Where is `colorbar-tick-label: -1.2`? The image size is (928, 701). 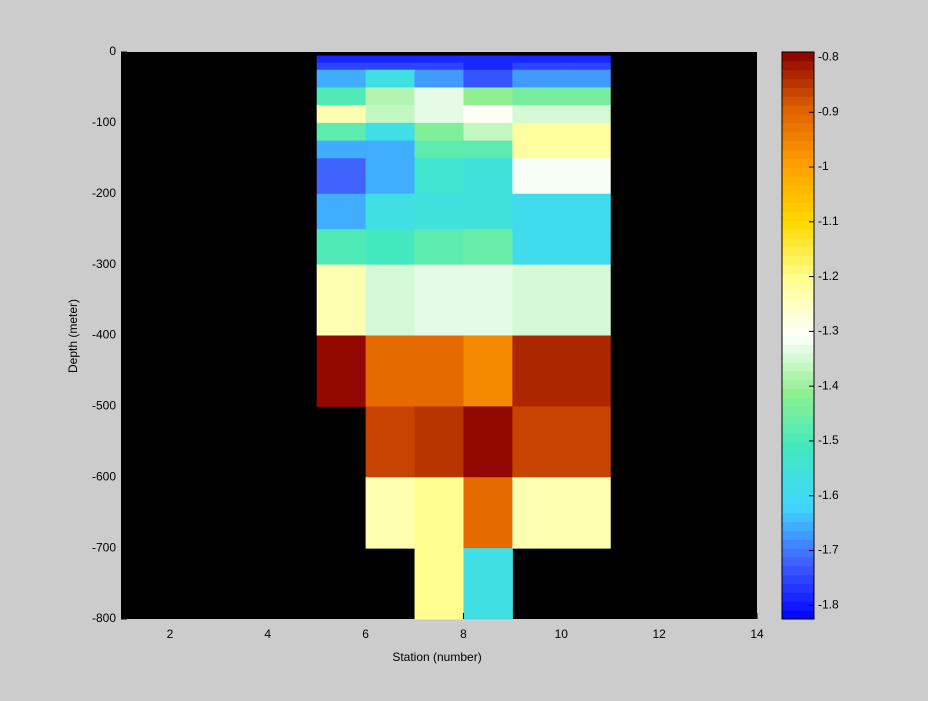 colorbar-tick-label: -1.2 is located at coordinates (828, 276).